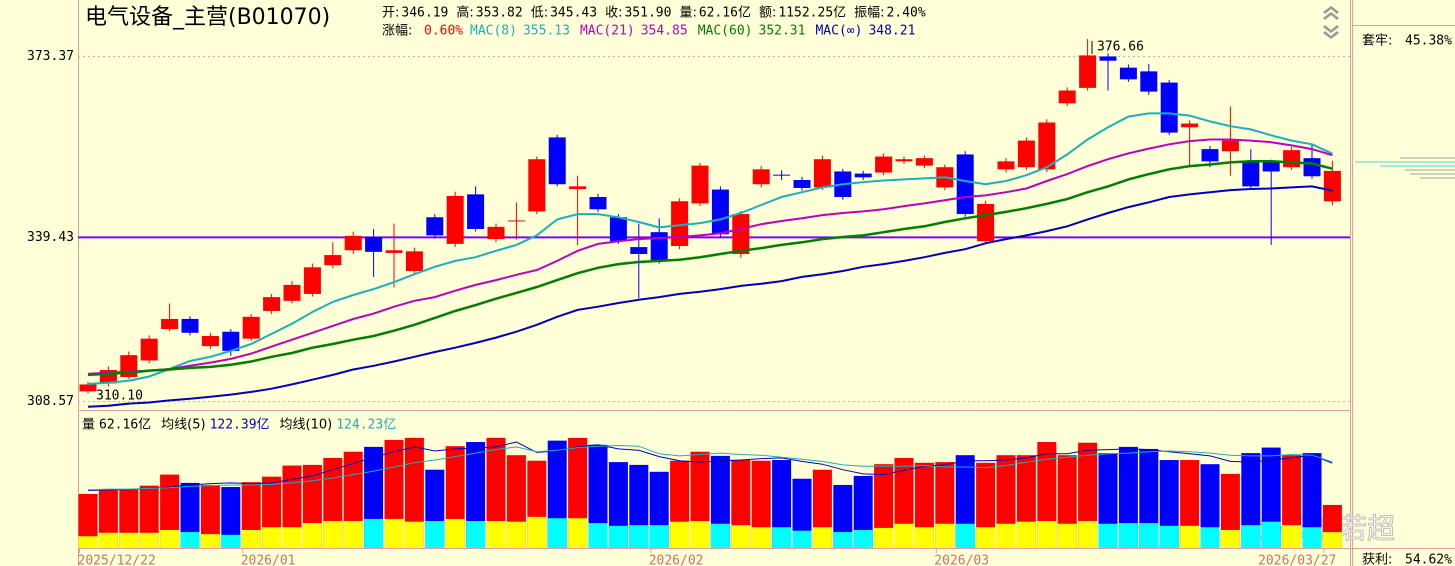 This screenshot has height=566, width=1455. What do you see at coordinates (607, 31) in the screenshot?
I see `legend-name: MAC(21)` at bounding box center [607, 31].